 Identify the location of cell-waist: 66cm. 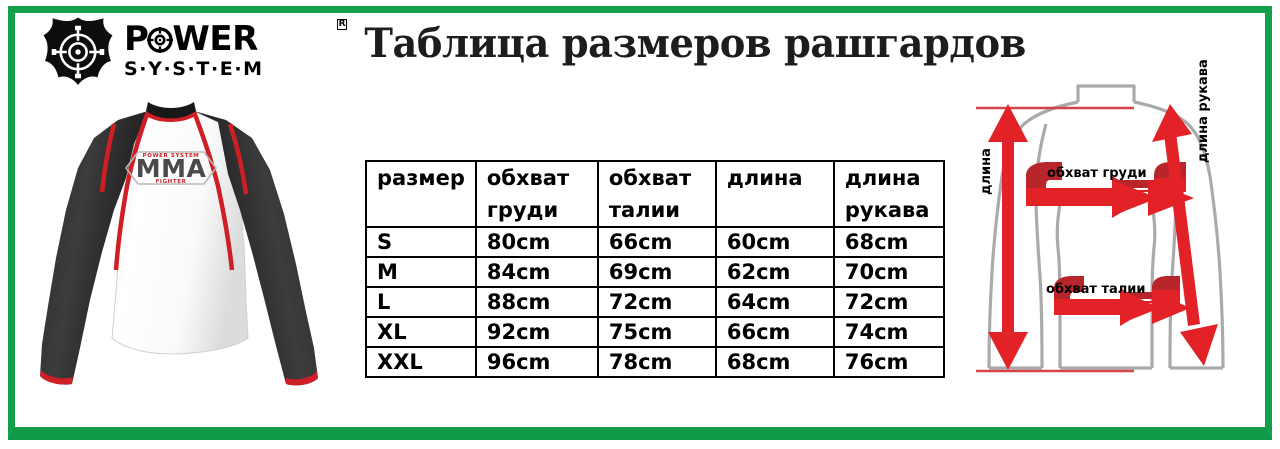
(656, 242).